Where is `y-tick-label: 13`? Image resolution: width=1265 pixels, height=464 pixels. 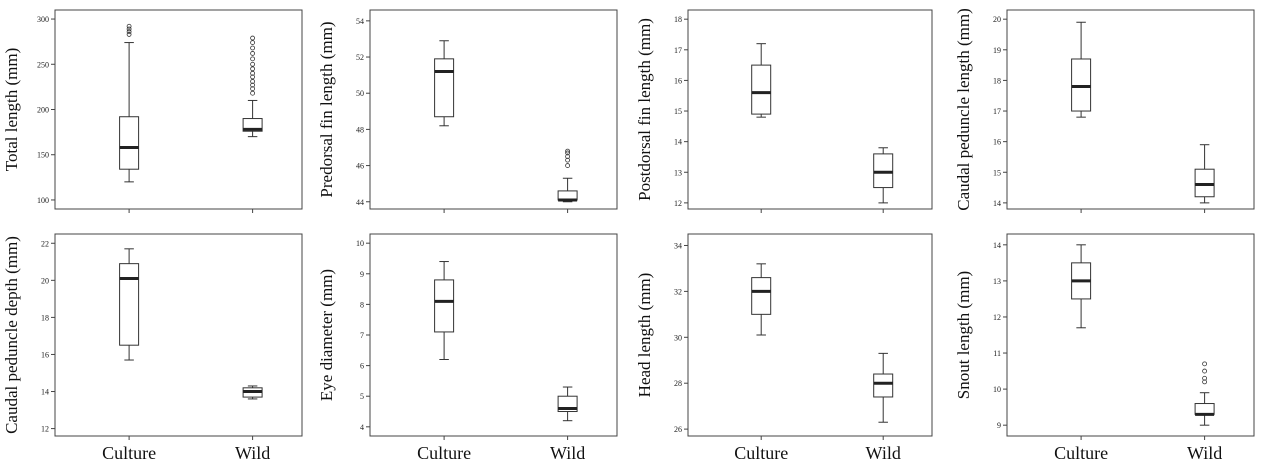 y-tick-label: 13 is located at coordinates (997, 281).